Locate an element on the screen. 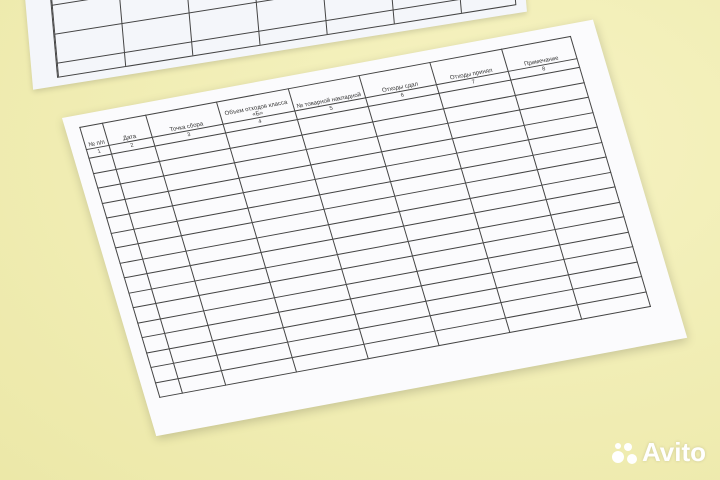 The height and width of the screenshot is (480, 720). avito-watermark: Avito is located at coordinates (658, 452).